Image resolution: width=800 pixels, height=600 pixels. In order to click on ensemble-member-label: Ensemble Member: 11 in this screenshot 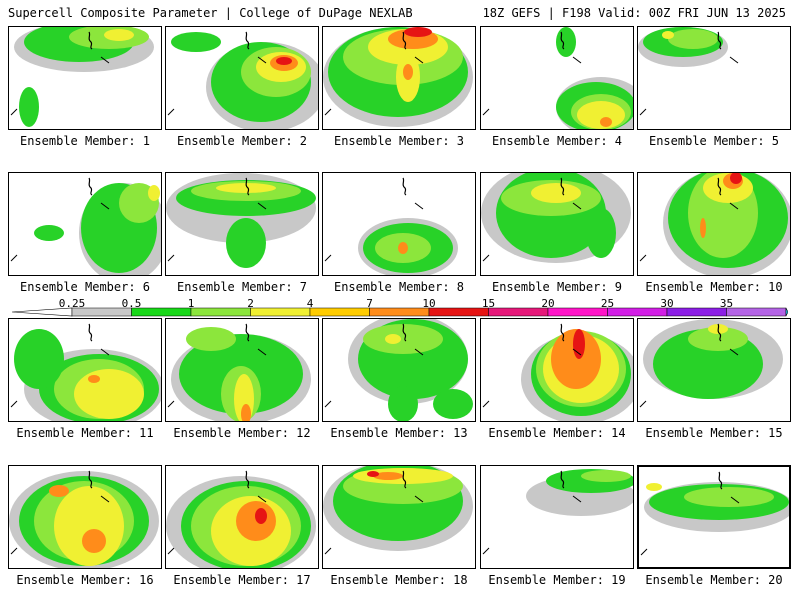, I will do `click(85, 433)`.